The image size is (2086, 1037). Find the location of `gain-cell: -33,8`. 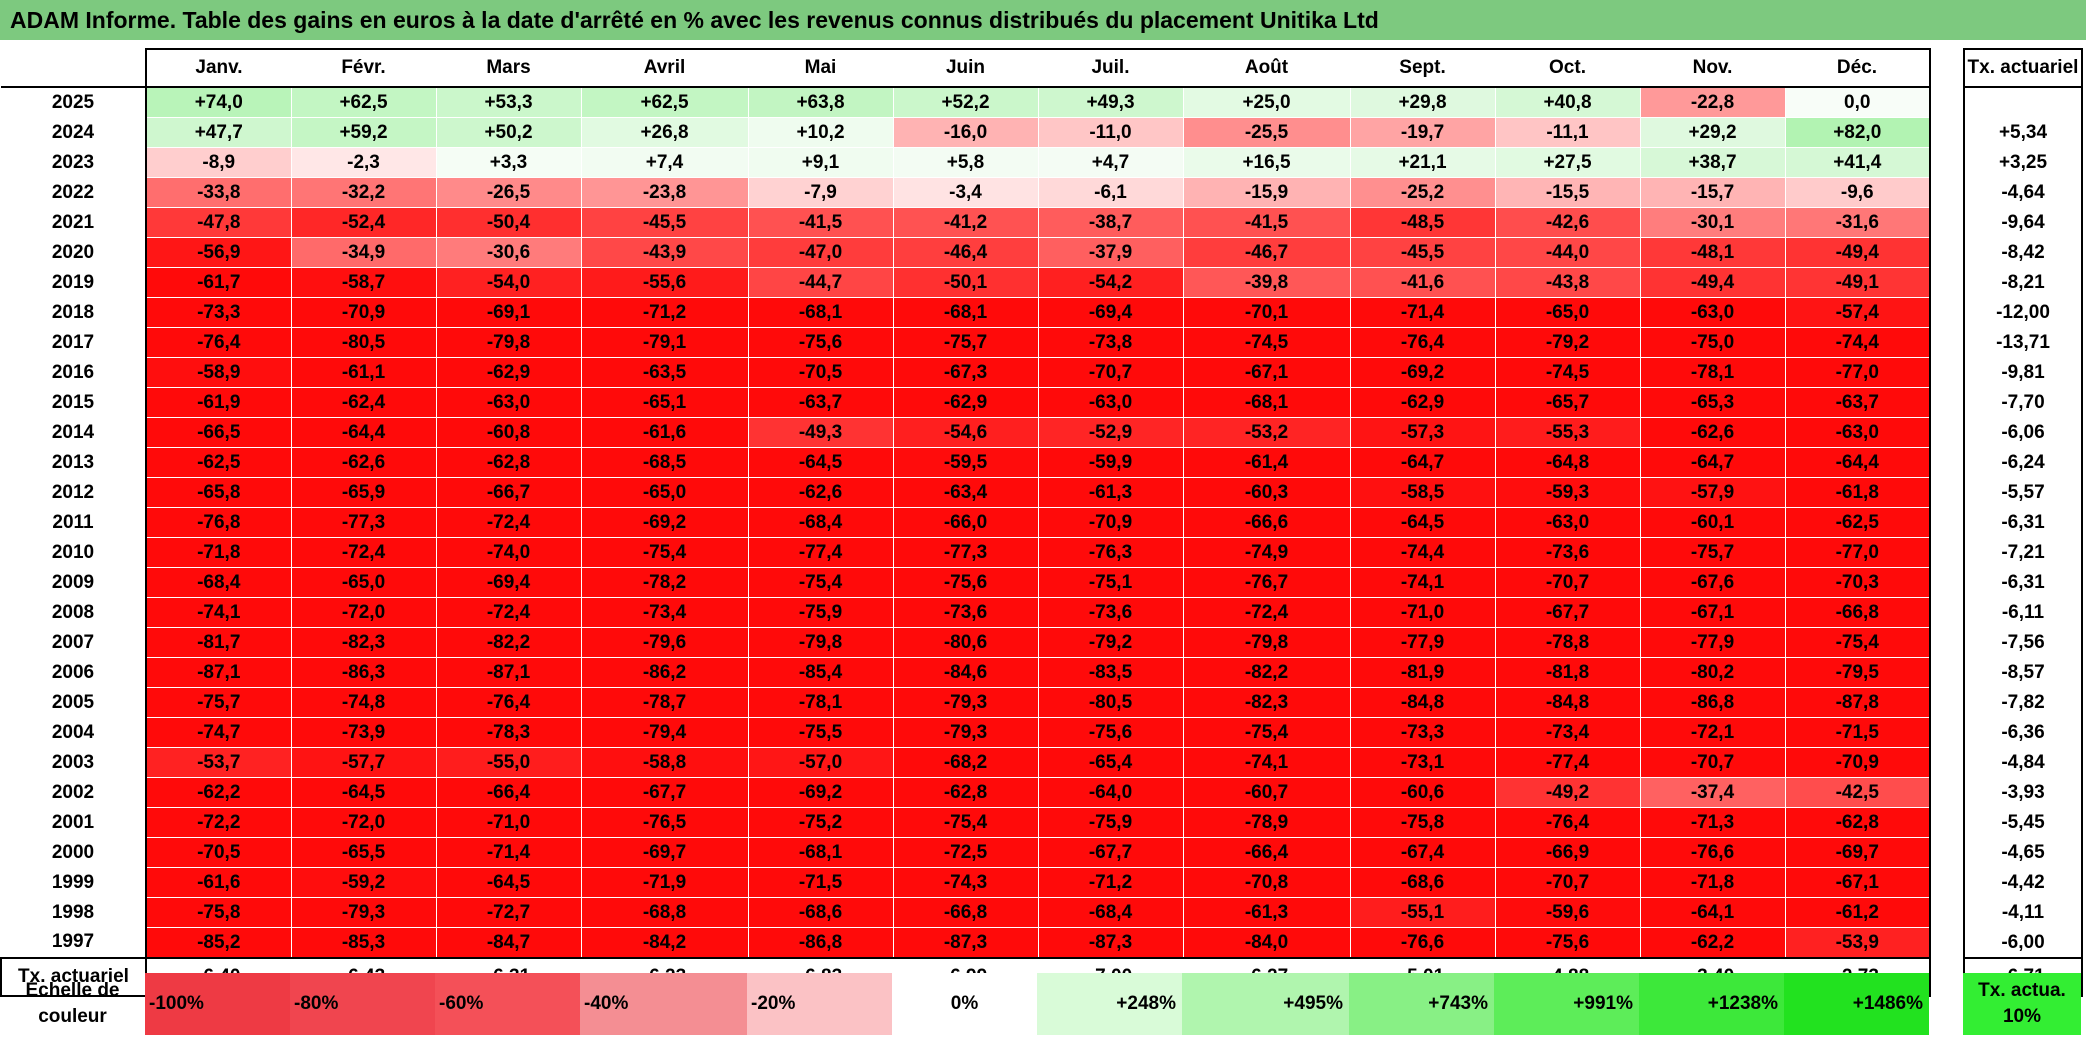

gain-cell: -33,8 is located at coordinates (219, 192).